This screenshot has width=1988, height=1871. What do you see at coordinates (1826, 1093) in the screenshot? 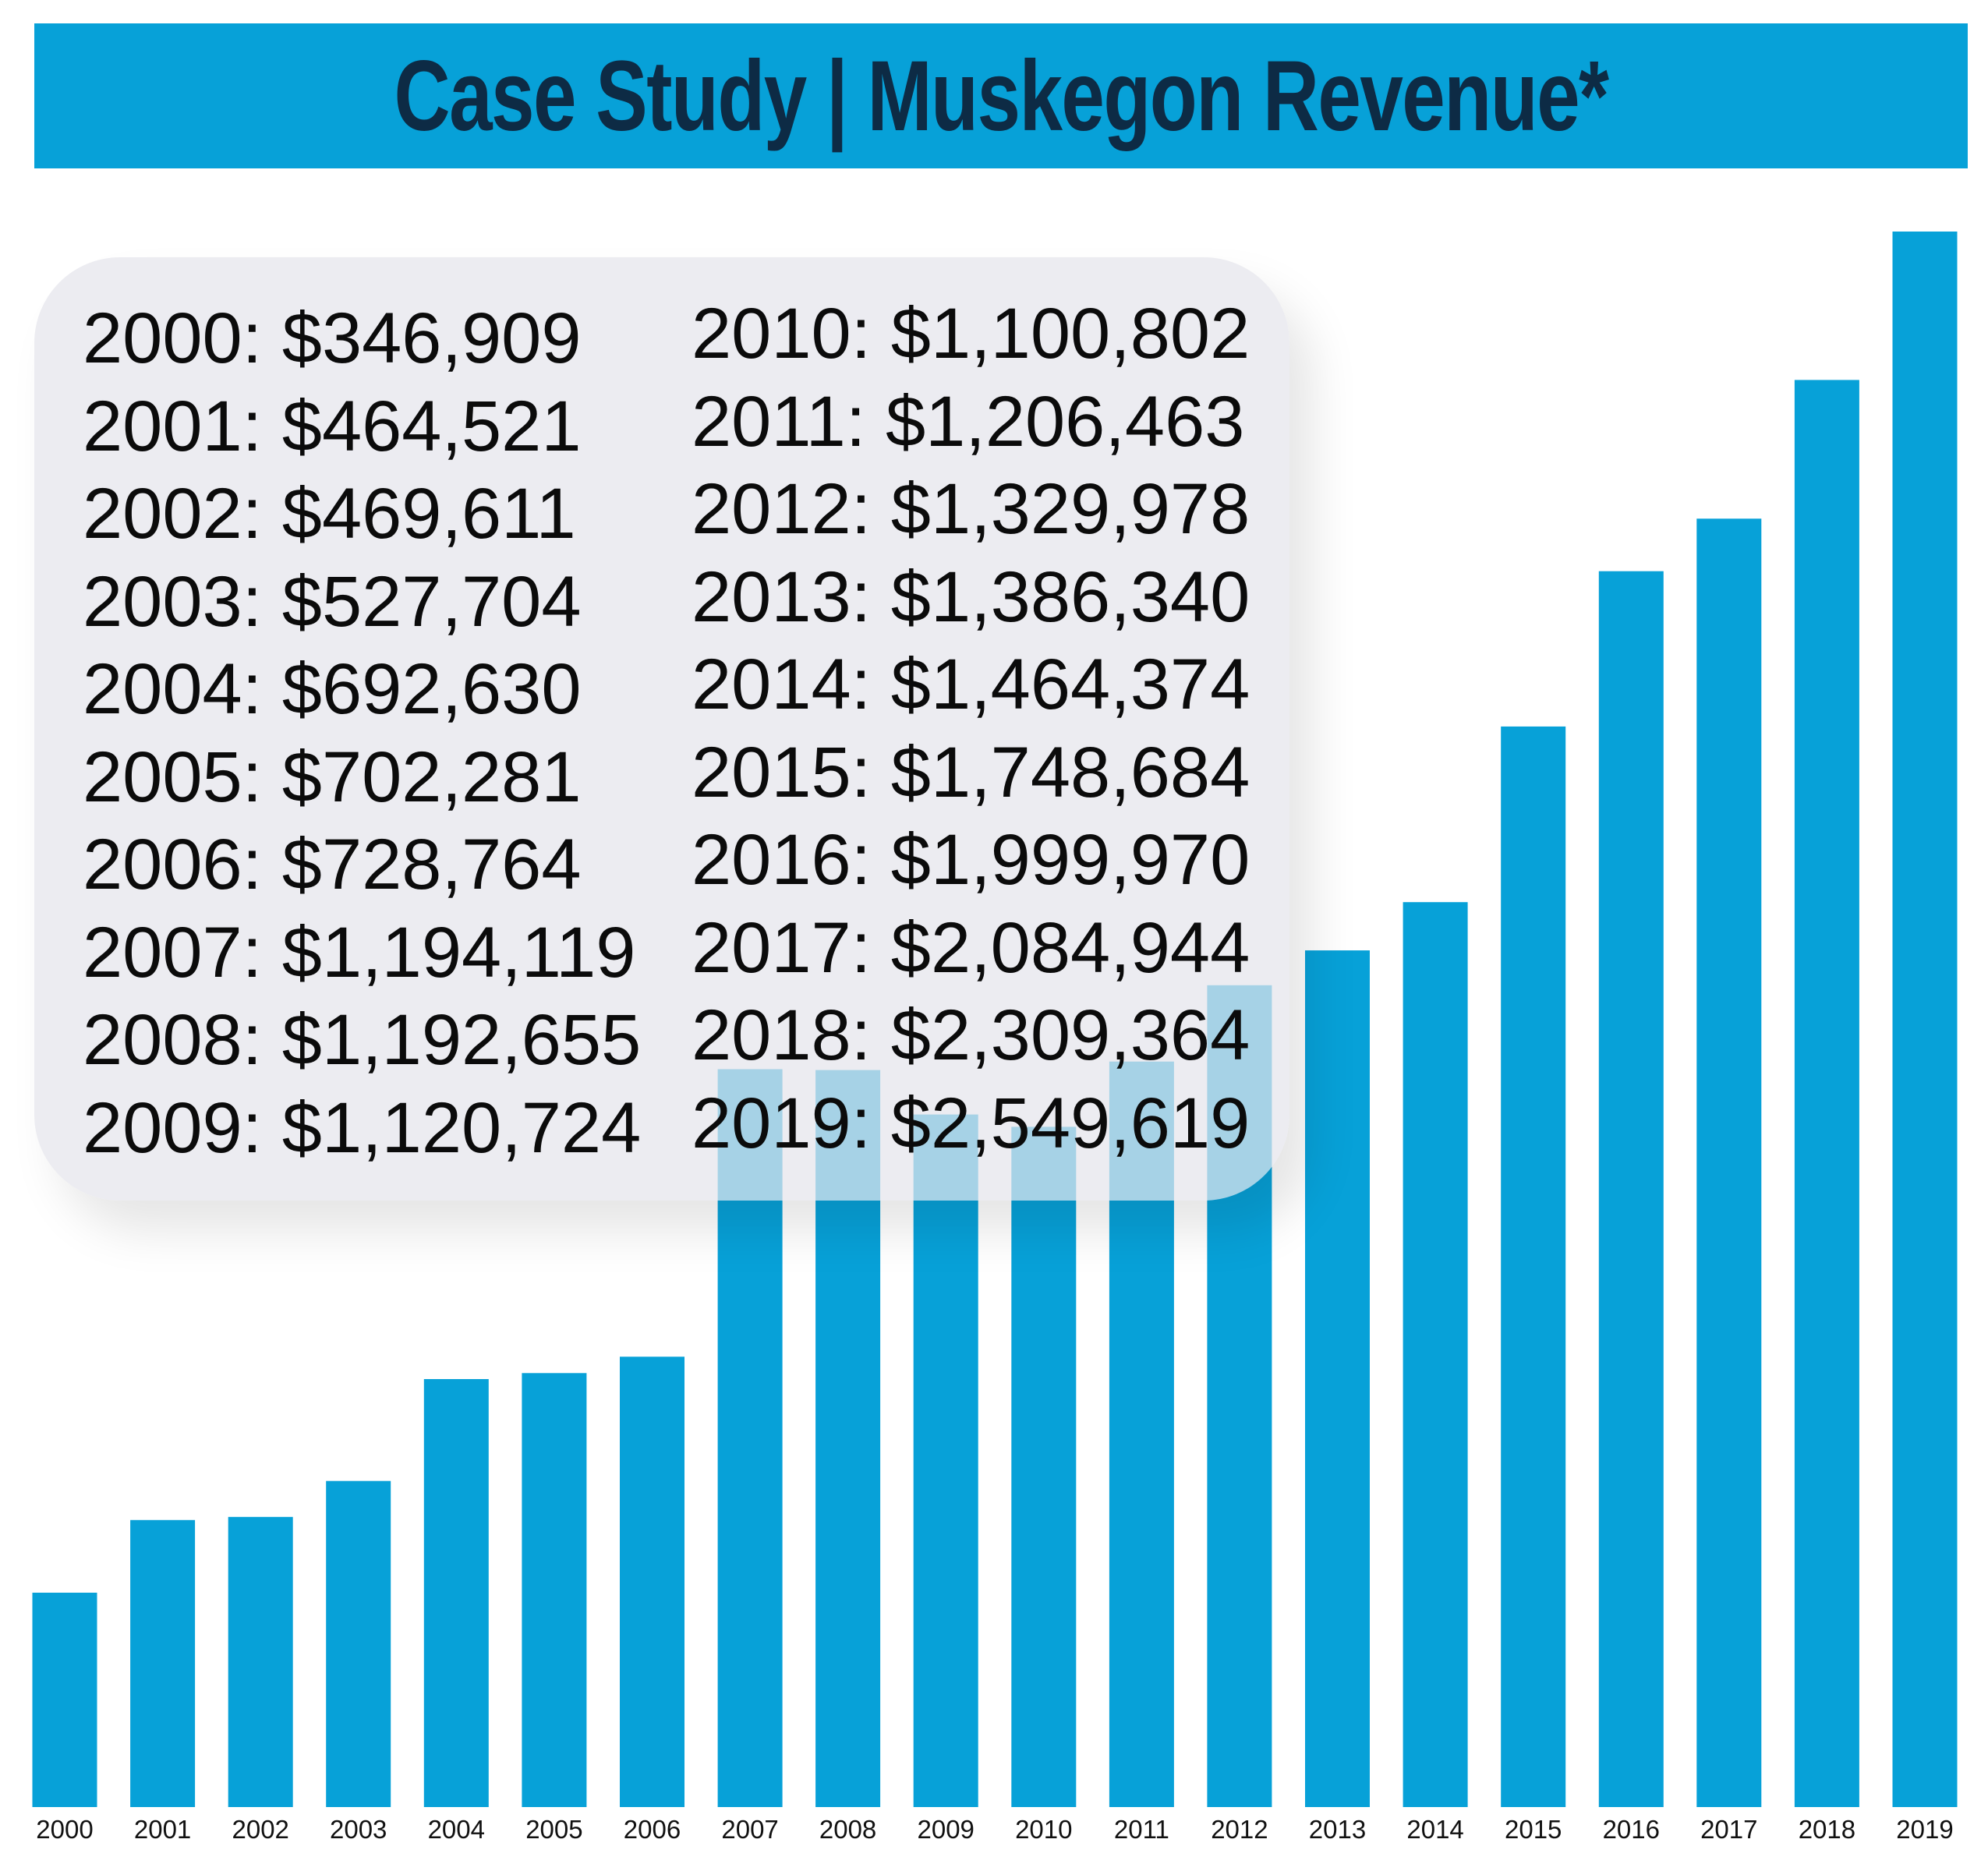
I see `bar-2018` at bounding box center [1826, 1093].